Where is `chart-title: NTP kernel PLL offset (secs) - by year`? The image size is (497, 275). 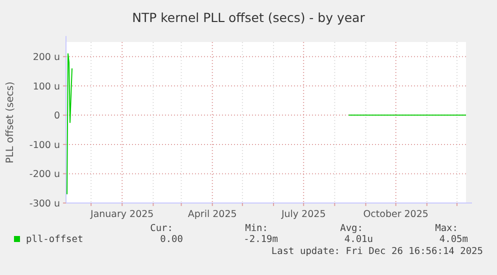 chart-title: NTP kernel PLL offset (secs) - by year is located at coordinates (249, 17).